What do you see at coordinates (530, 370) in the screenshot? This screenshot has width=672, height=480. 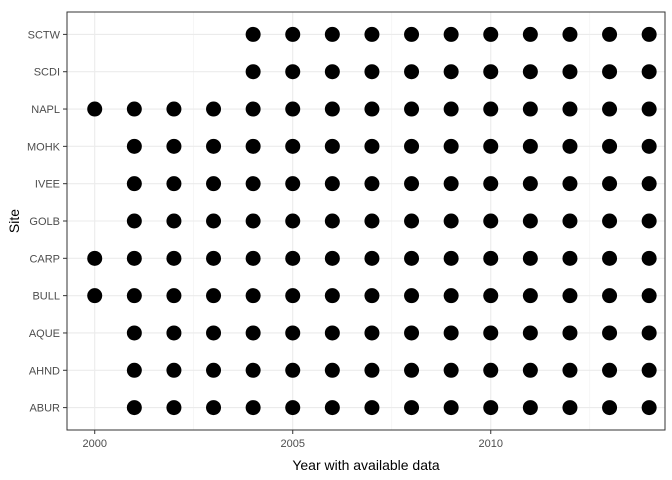 I see `data-point-ahnd-2011` at bounding box center [530, 370].